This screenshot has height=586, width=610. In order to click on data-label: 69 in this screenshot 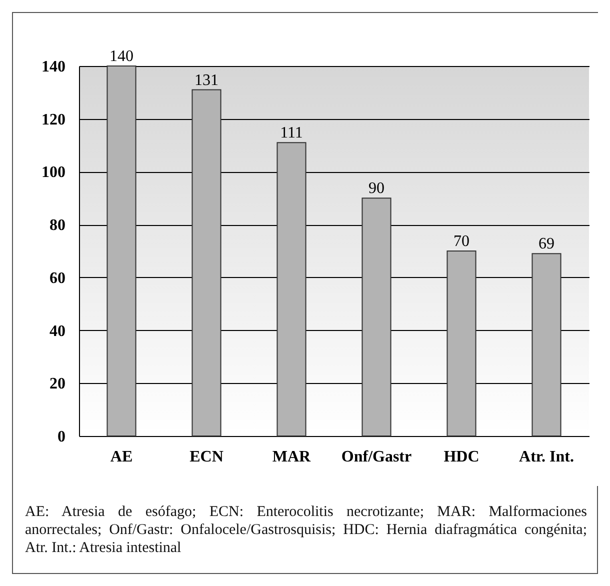, I will do `click(546, 244)`.